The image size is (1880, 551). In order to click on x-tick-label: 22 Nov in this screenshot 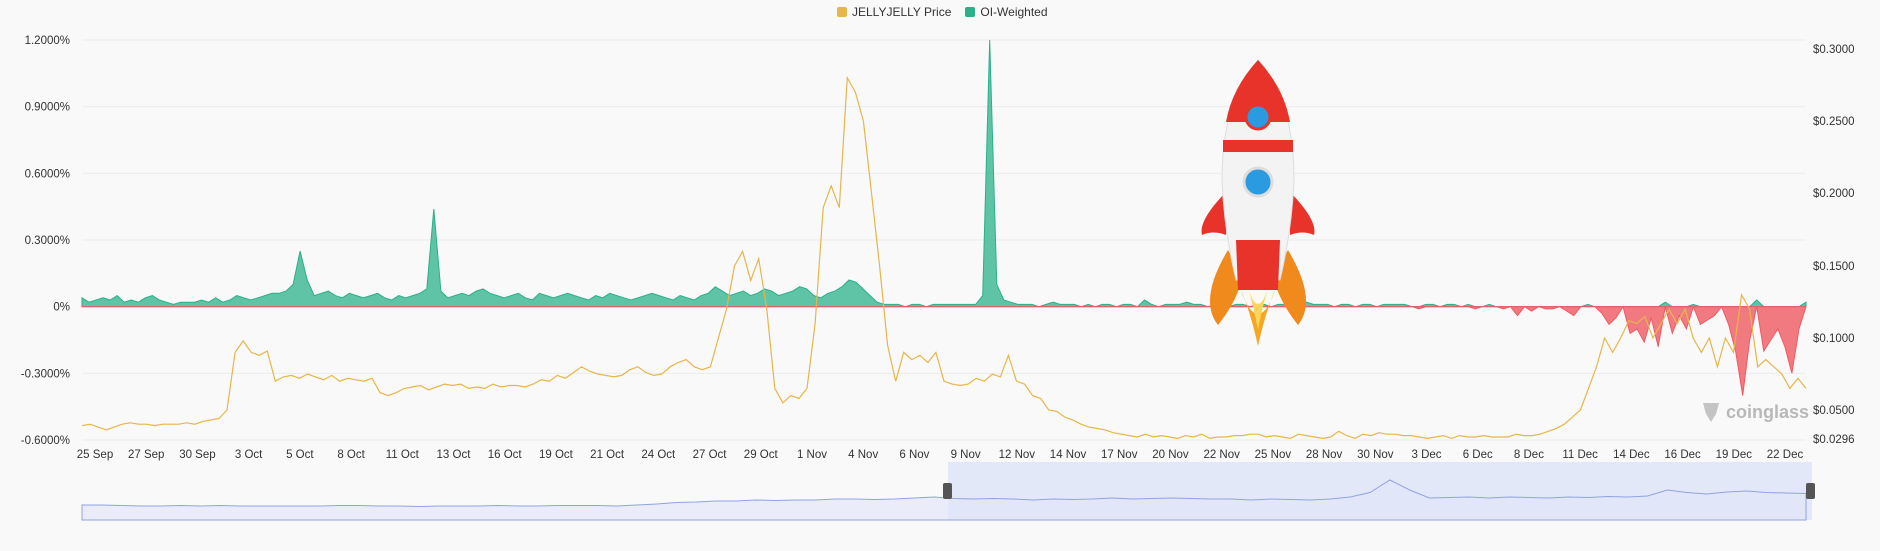, I will do `click(1221, 455)`.